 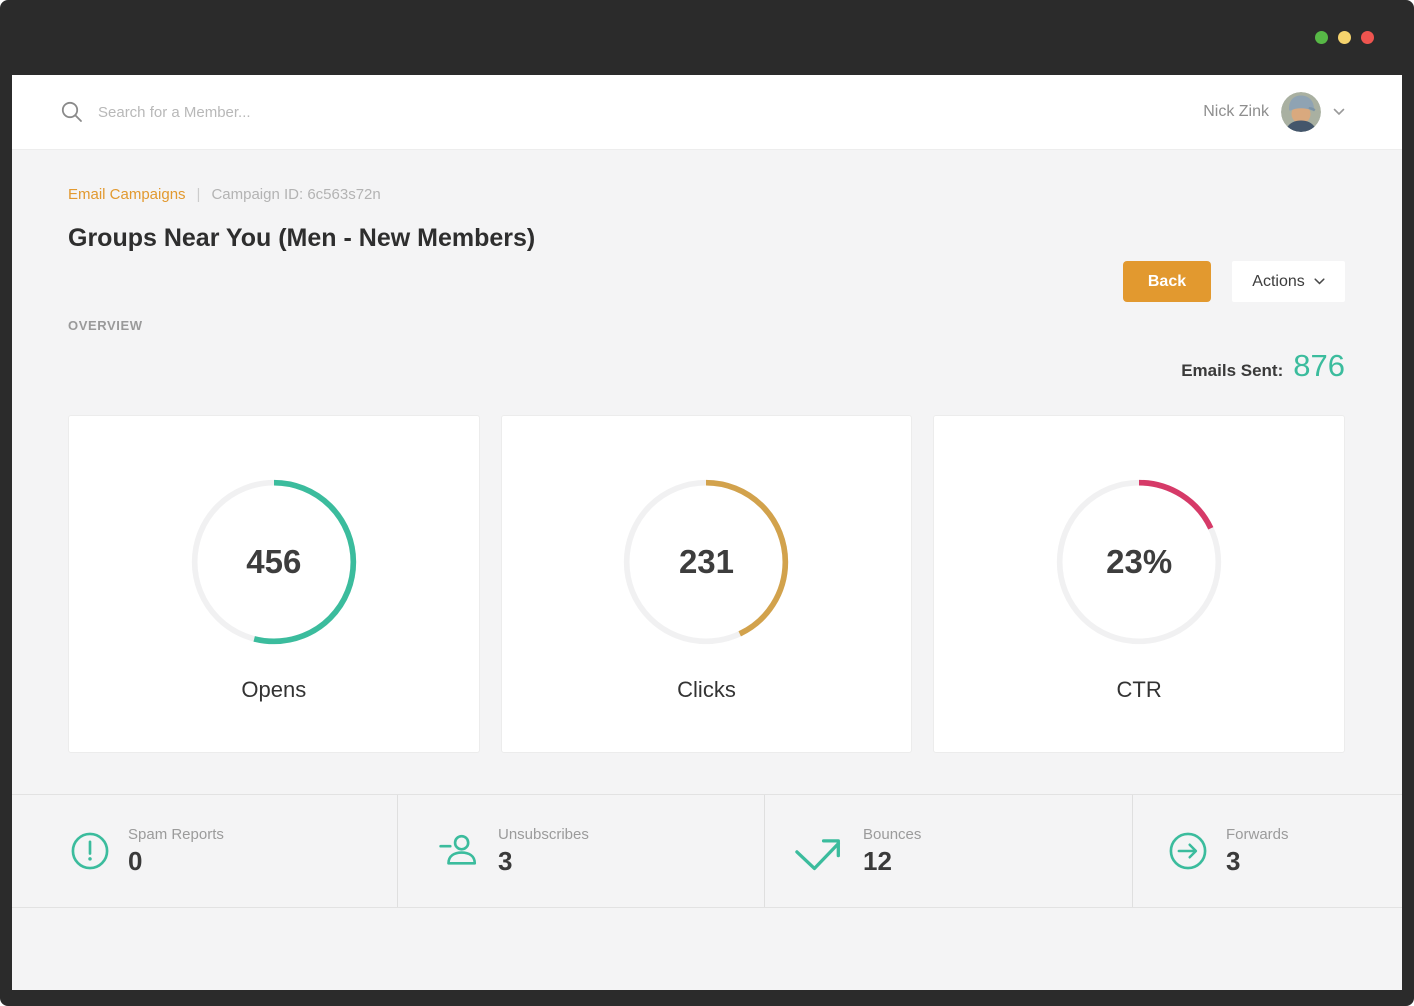 What do you see at coordinates (302, 238) in the screenshot?
I see `page-title: Groups Near You (Men - New Members)` at bounding box center [302, 238].